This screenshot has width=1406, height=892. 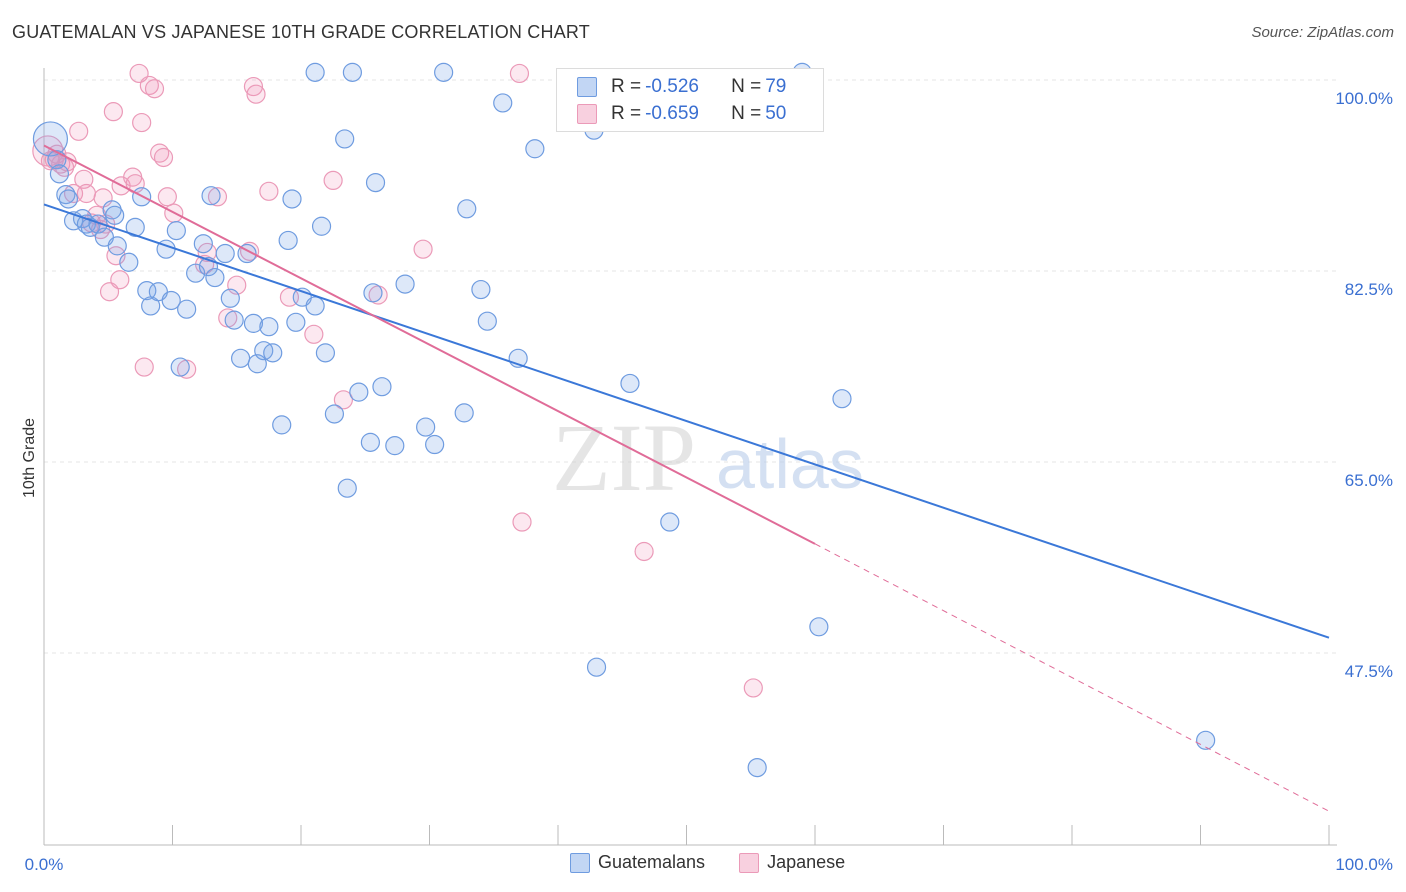 What do you see at coordinates (724, 862) in the screenshot?
I see `series-legend: Guatemalans Japanese` at bounding box center [724, 862].